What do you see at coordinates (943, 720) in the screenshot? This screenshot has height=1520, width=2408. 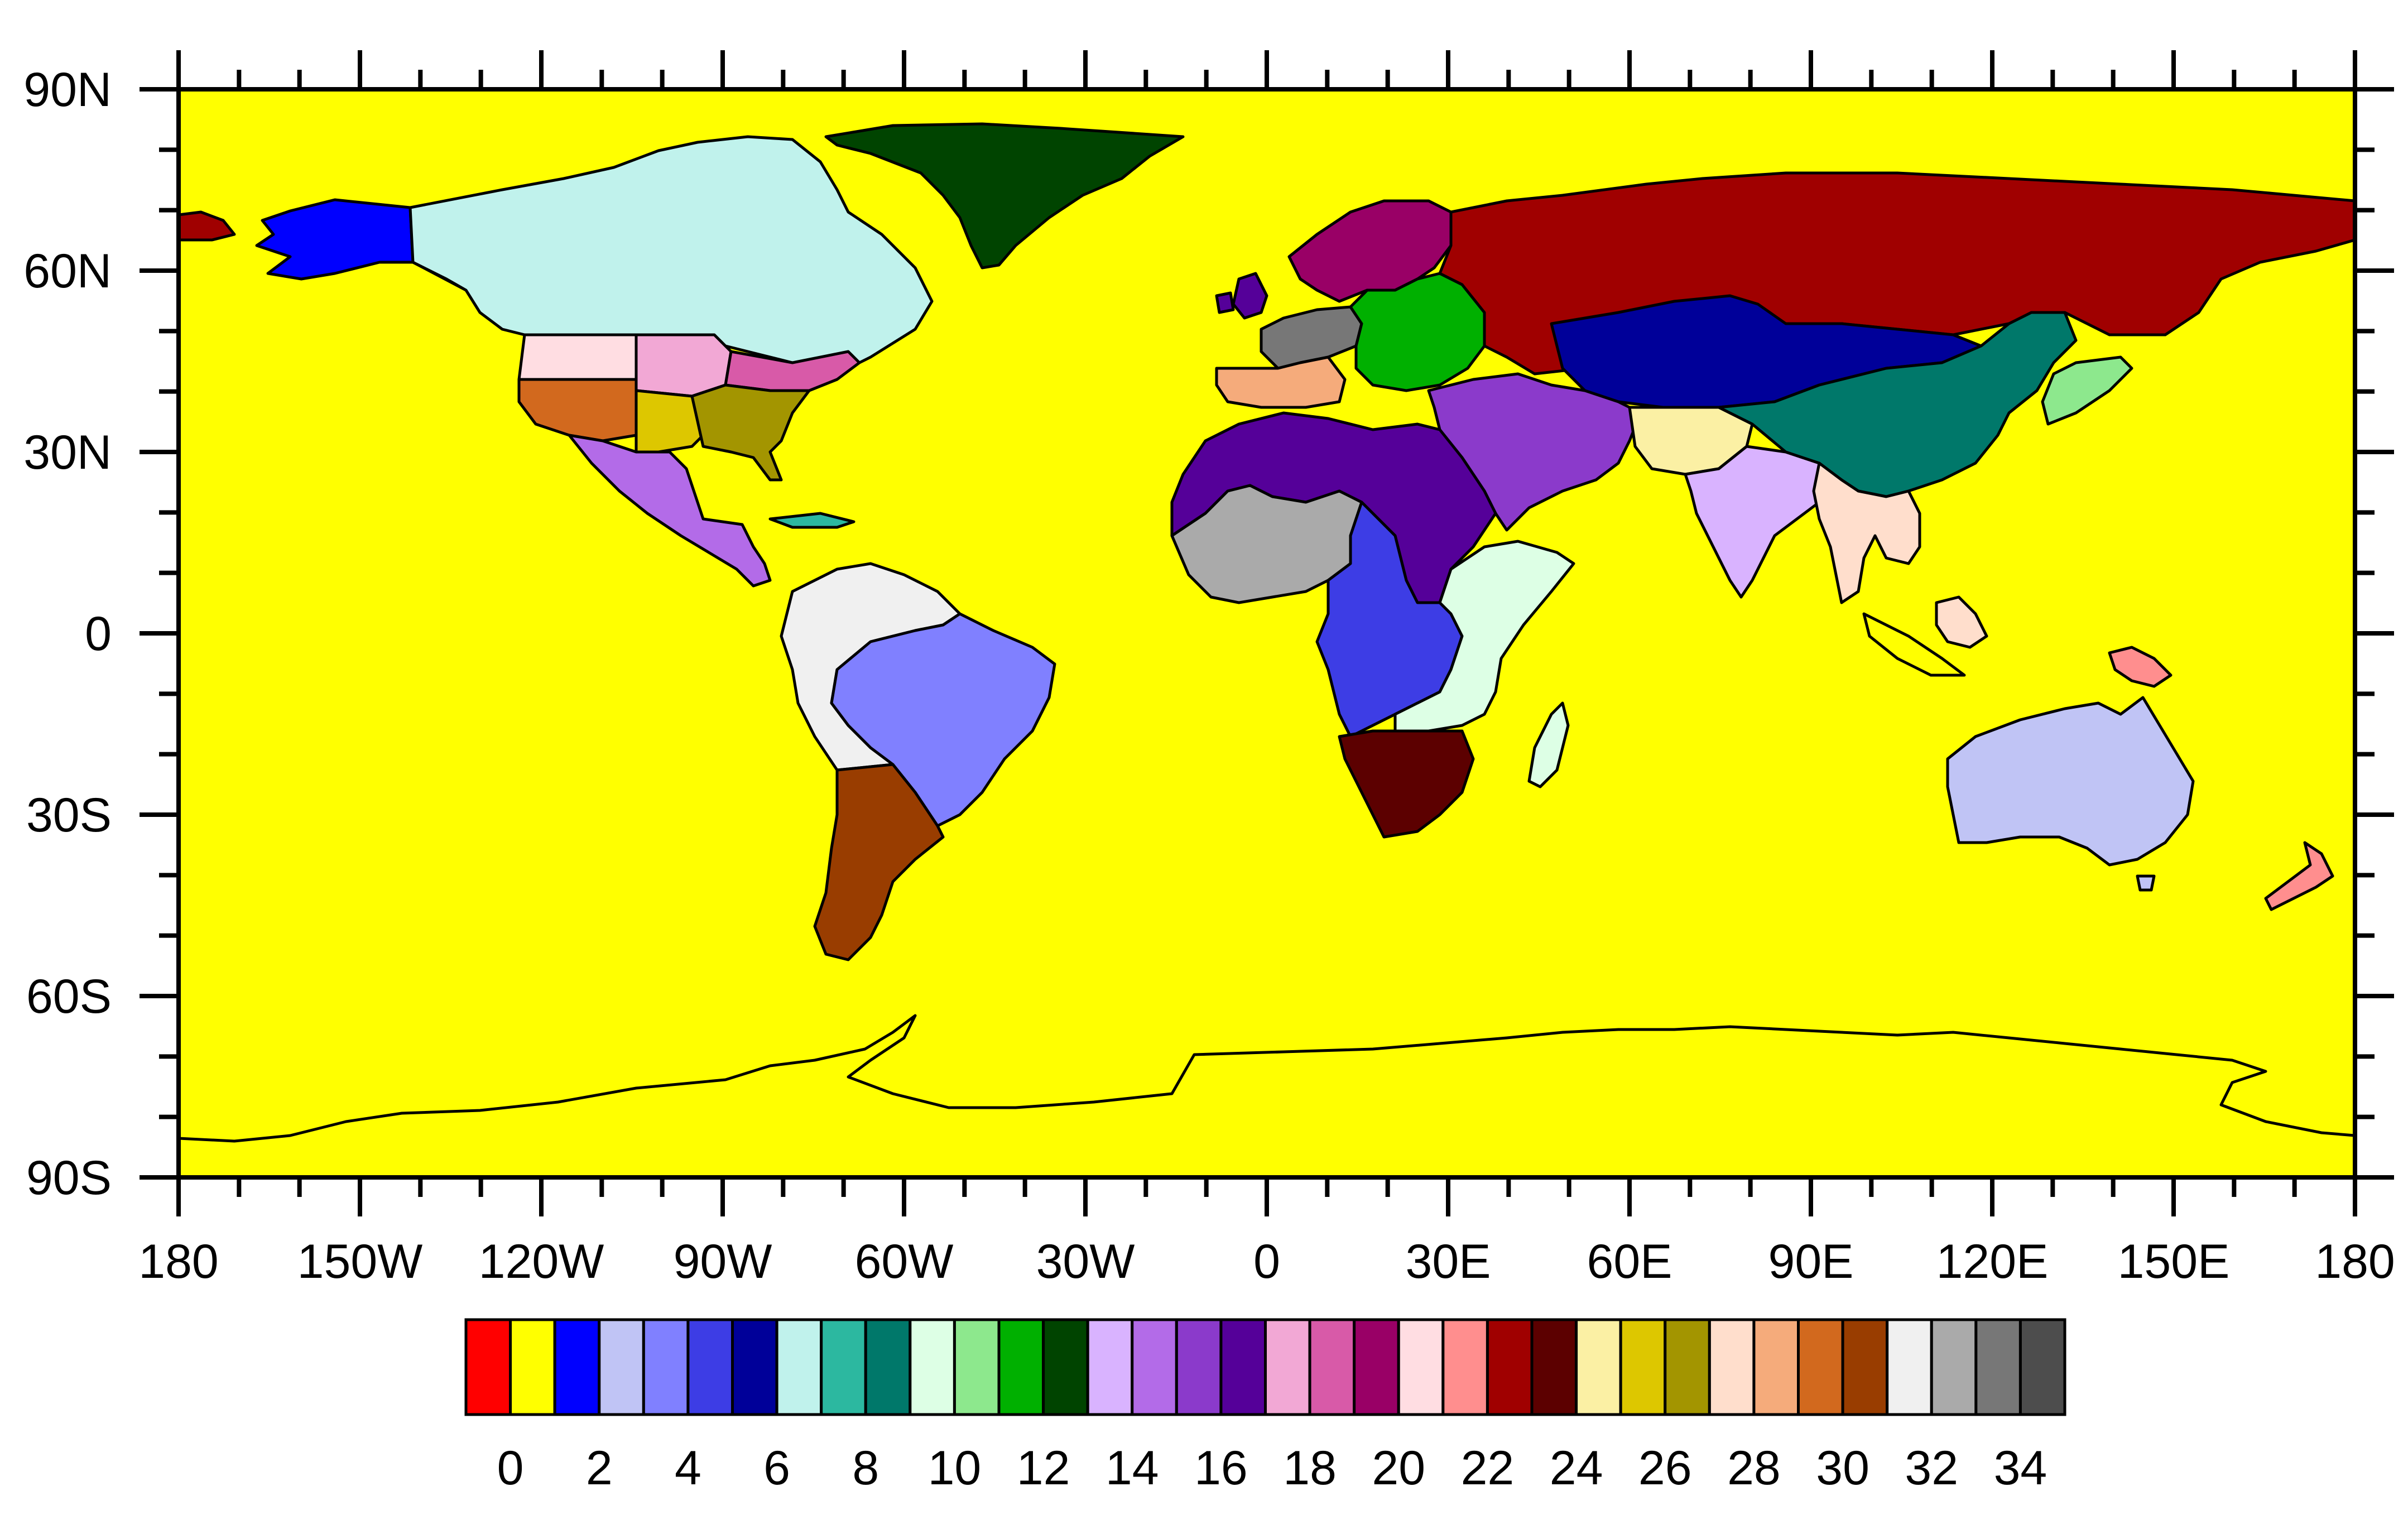 I see `region-brazil` at bounding box center [943, 720].